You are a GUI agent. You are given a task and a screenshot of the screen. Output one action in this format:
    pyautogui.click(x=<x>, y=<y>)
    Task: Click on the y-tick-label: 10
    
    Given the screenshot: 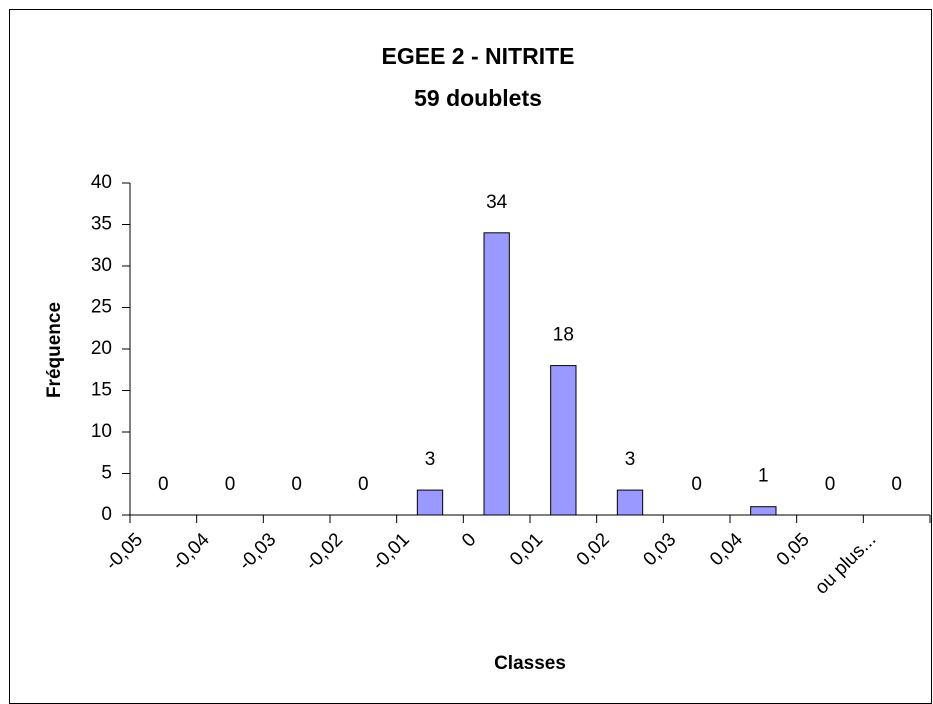 What is the action you would take?
    pyautogui.click(x=101, y=431)
    